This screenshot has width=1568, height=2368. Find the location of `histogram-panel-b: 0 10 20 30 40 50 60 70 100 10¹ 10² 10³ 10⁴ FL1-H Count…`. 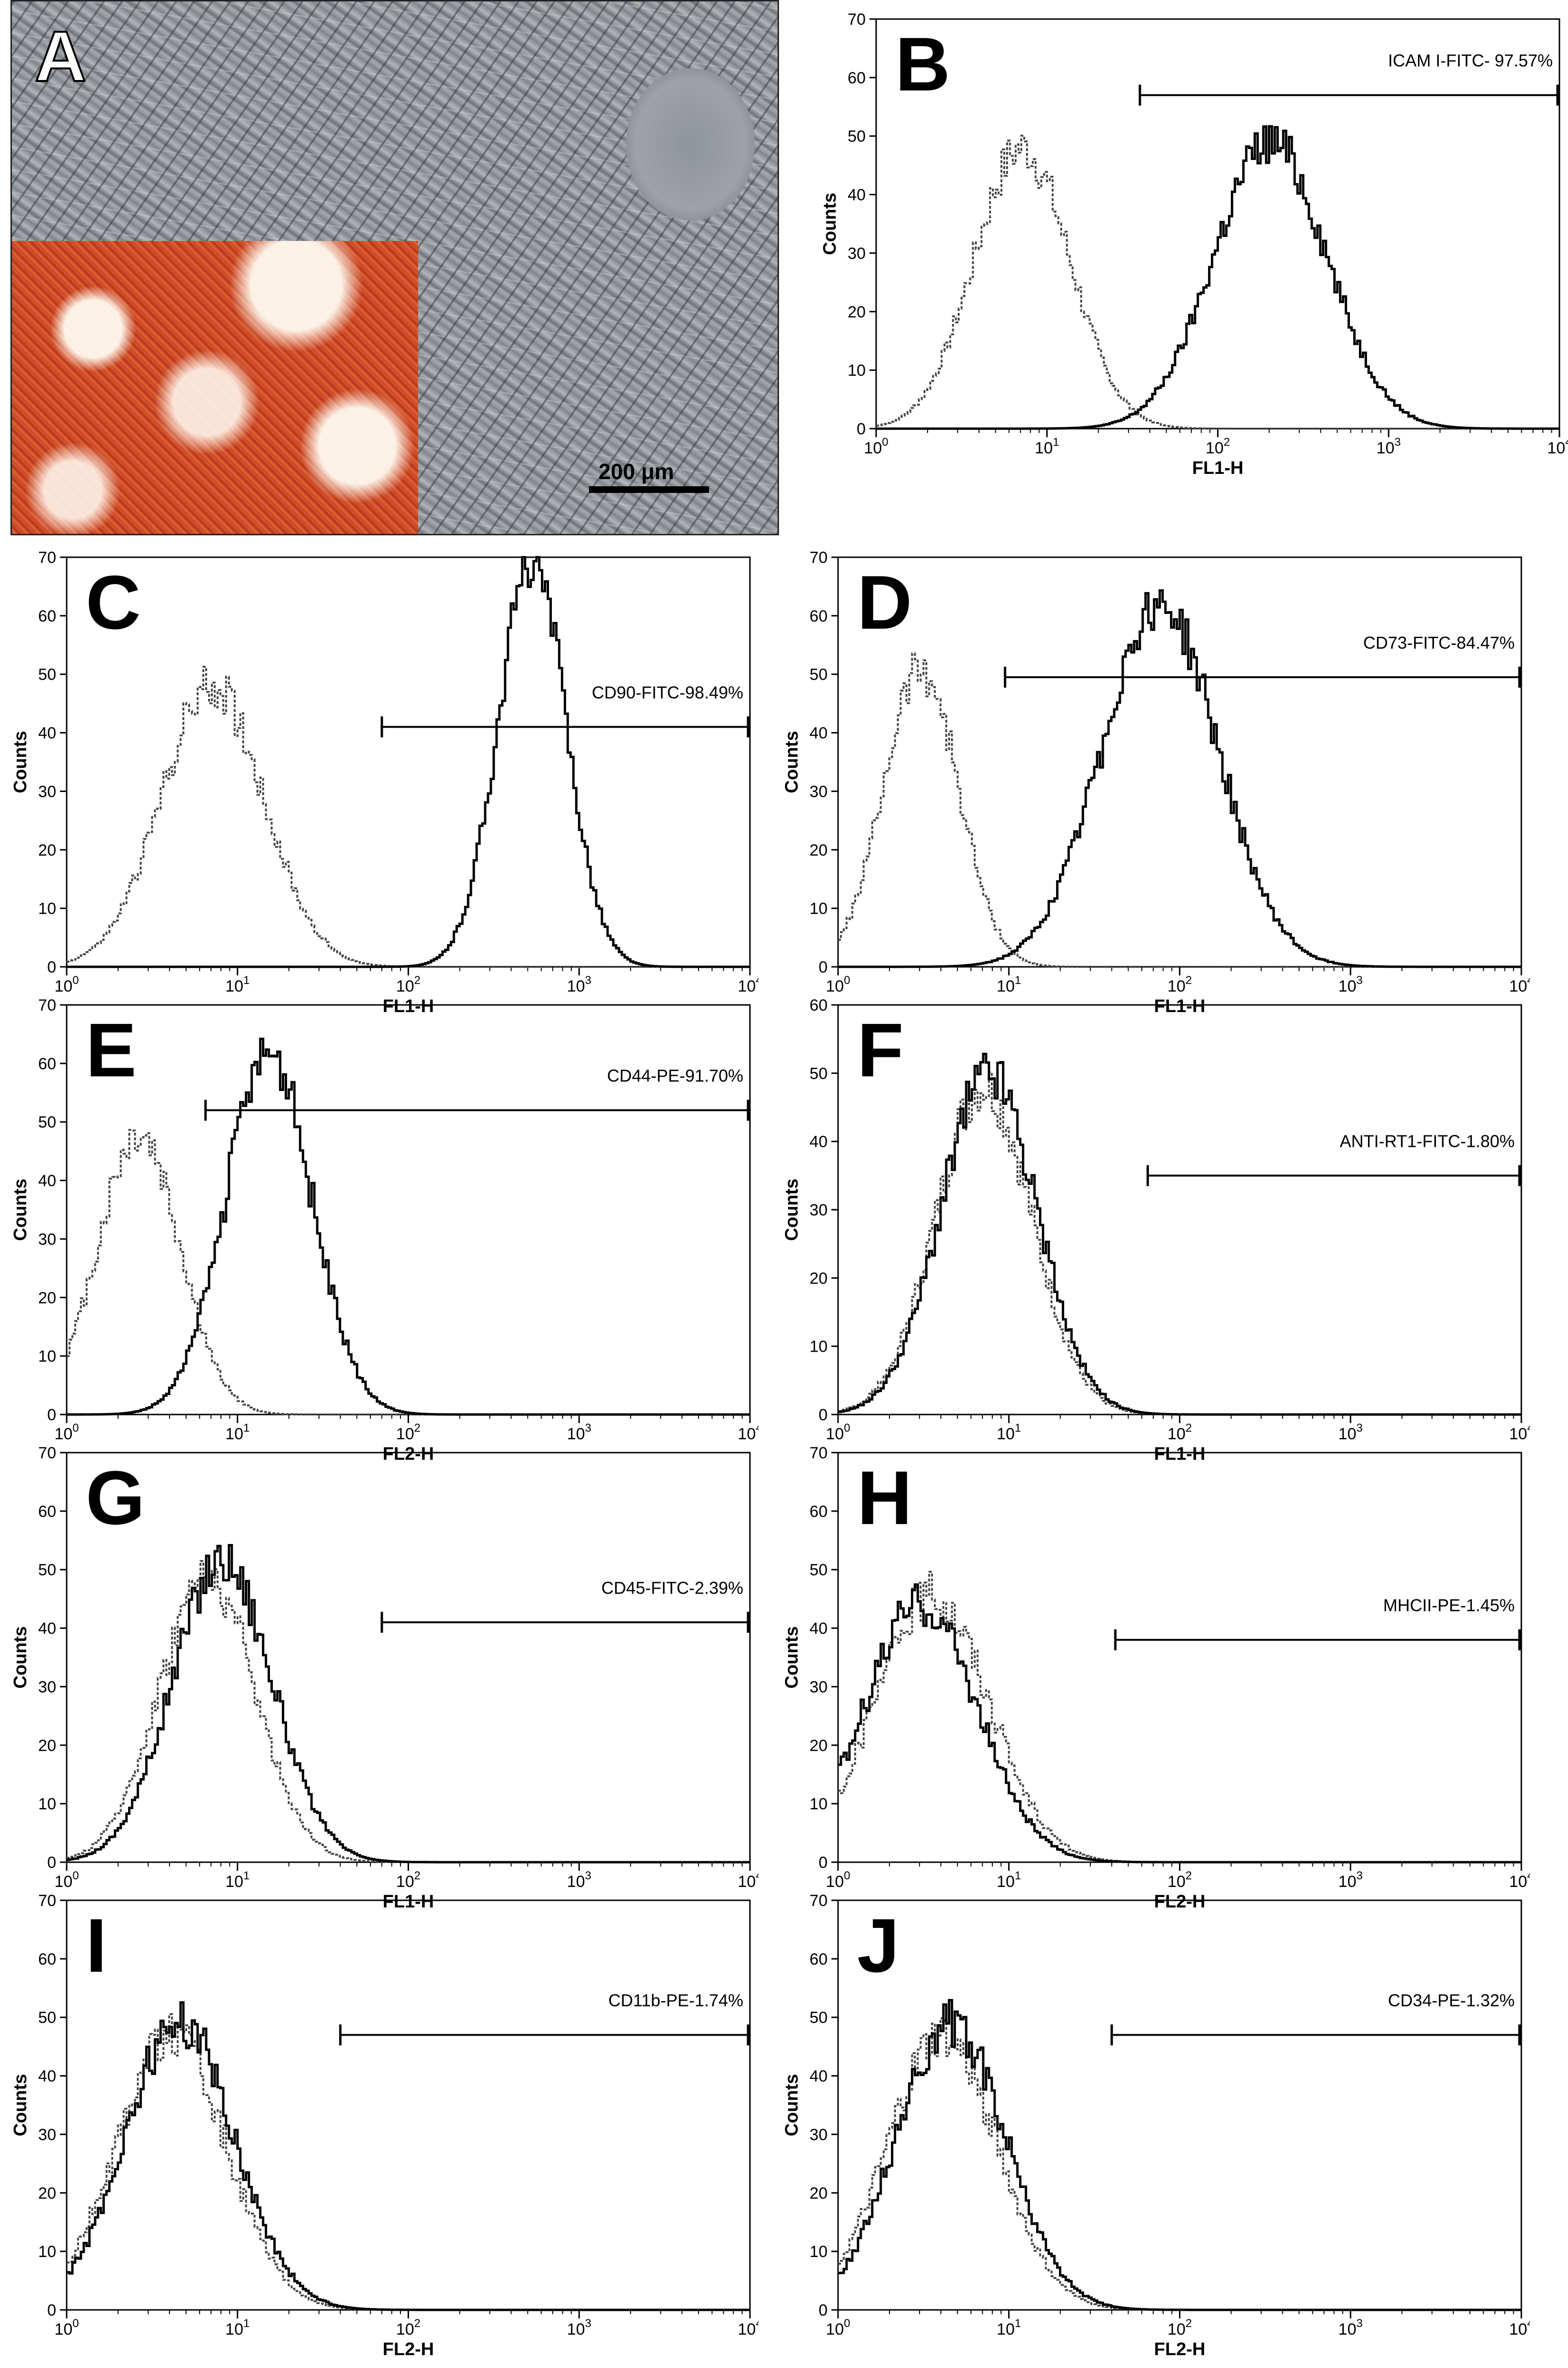

histogram-panel-b: 0 10 20 30 40 50 60 70 100 10¹ 10² 10³ 10⁴ FL1-H Count… is located at coordinates (1194, 244).